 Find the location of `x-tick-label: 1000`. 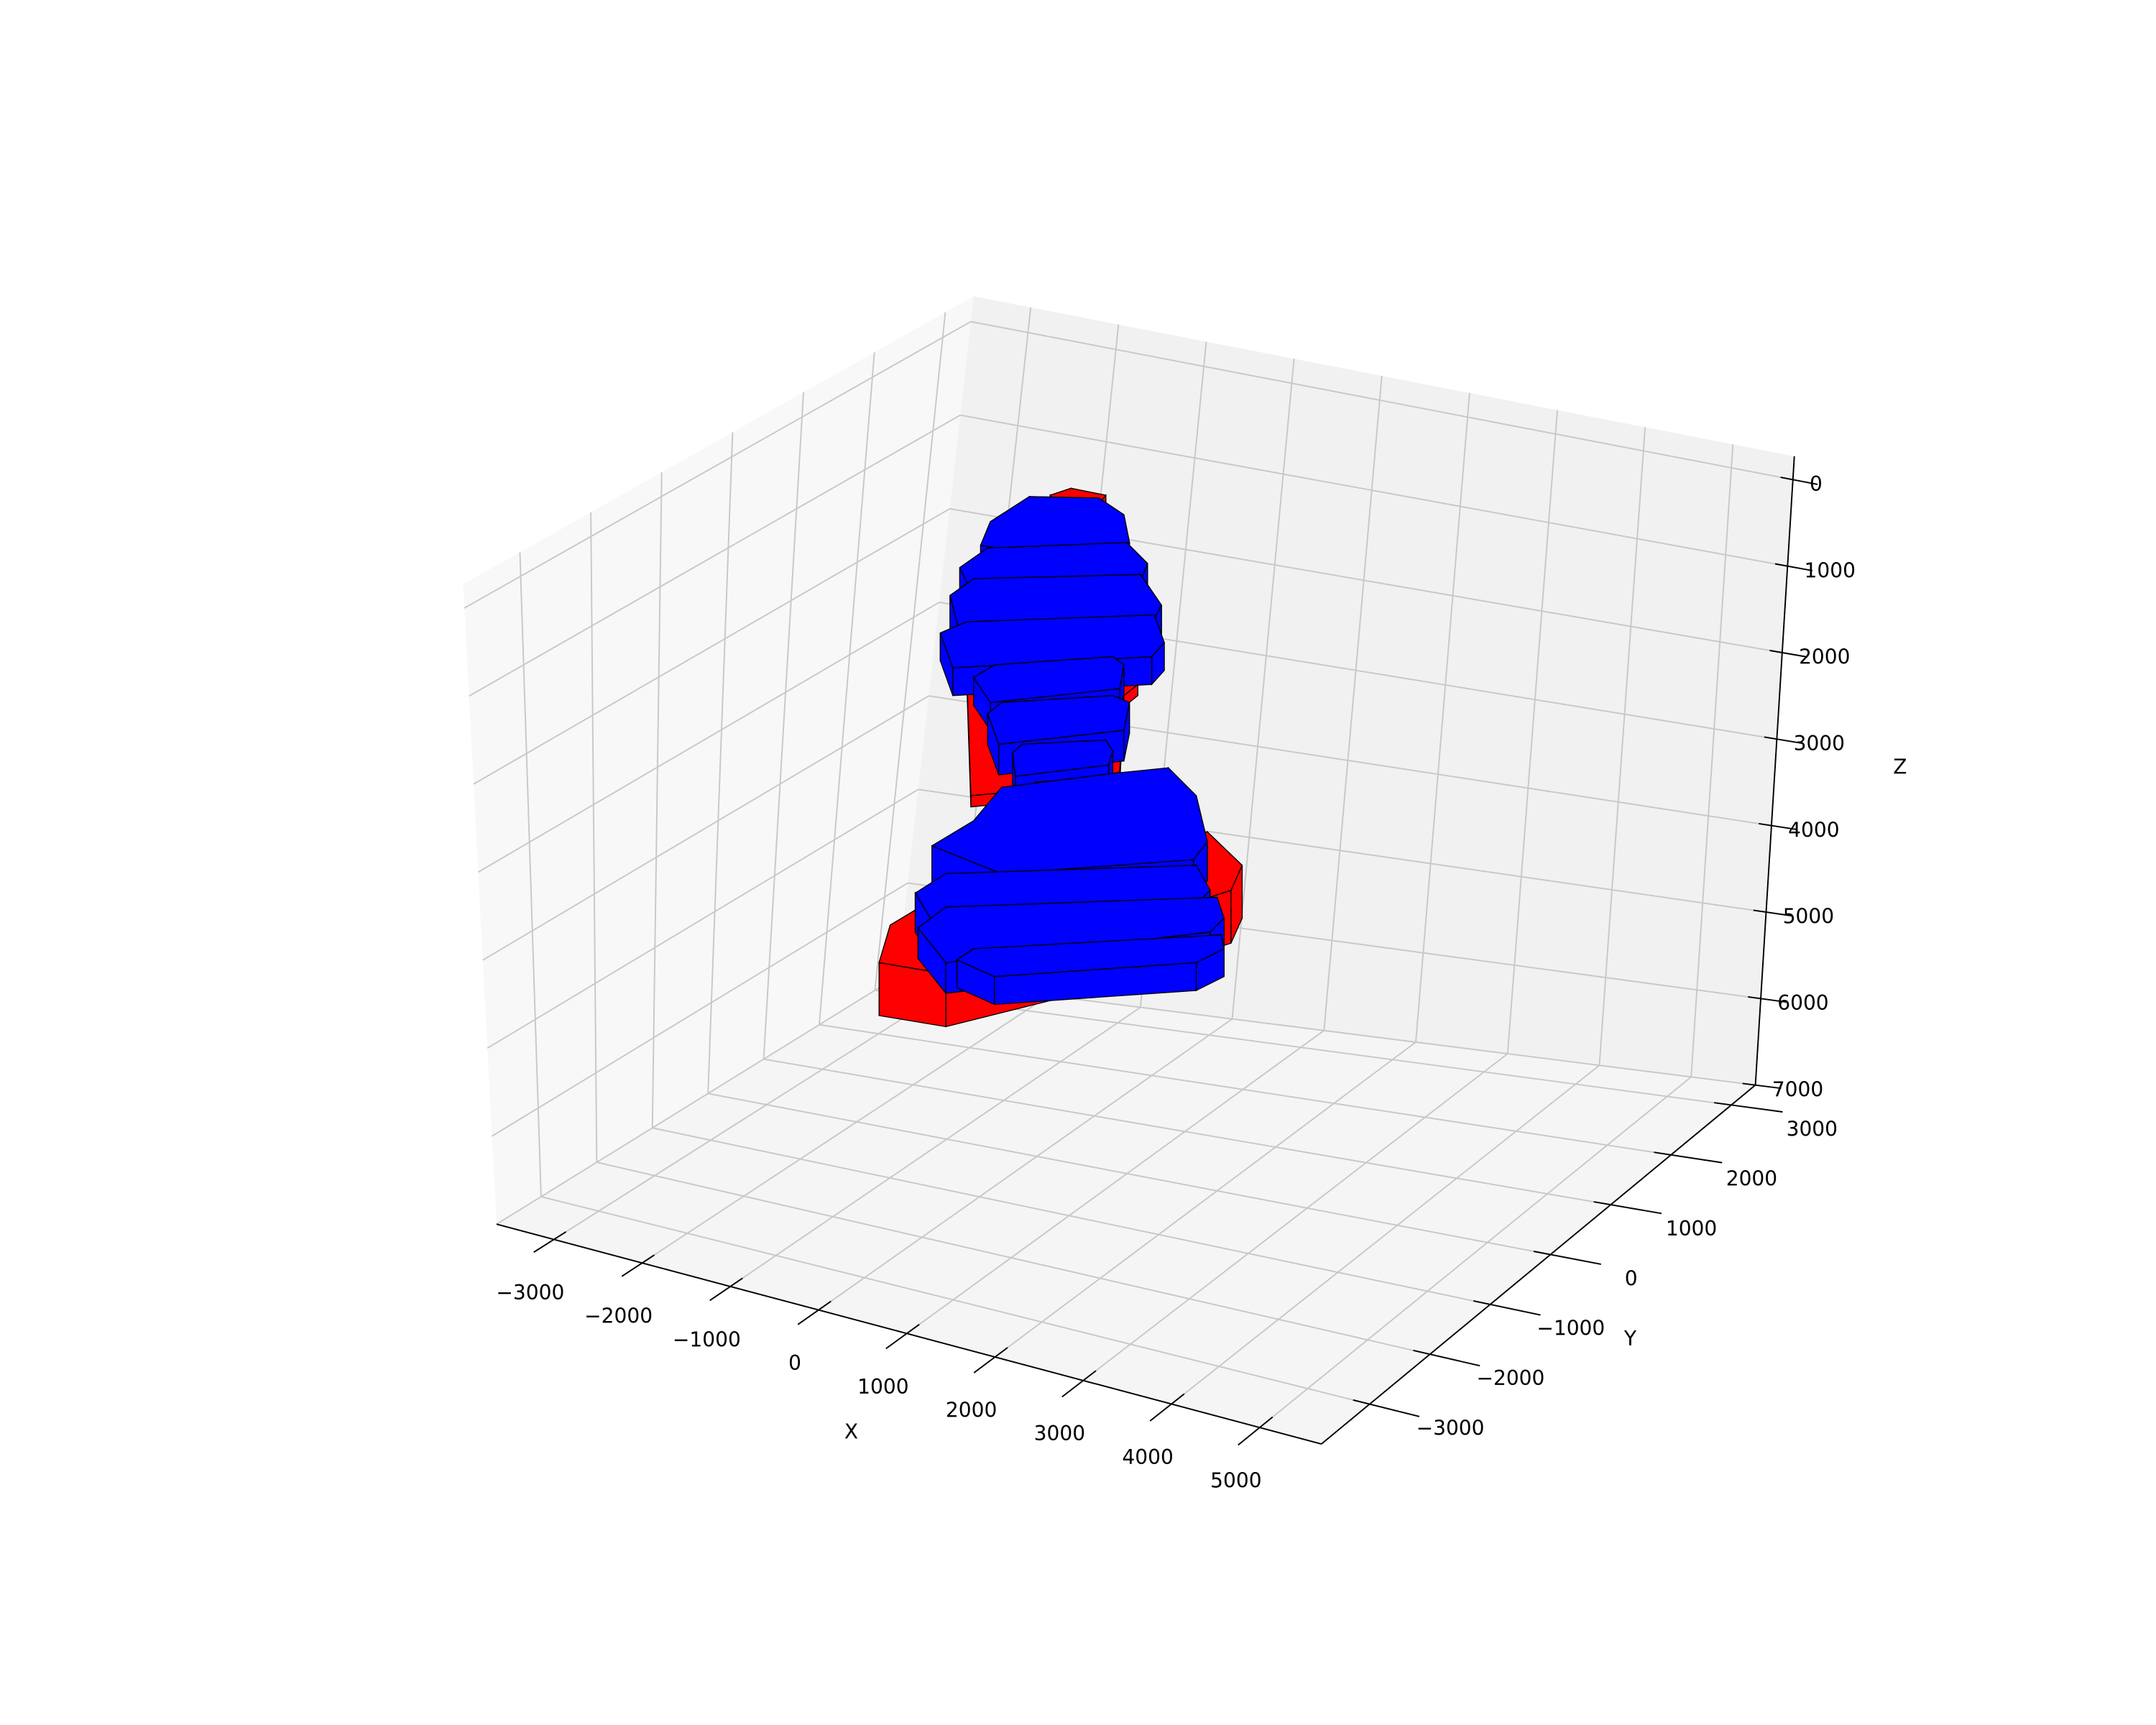

x-tick-label: 1000 is located at coordinates (882, 1387).